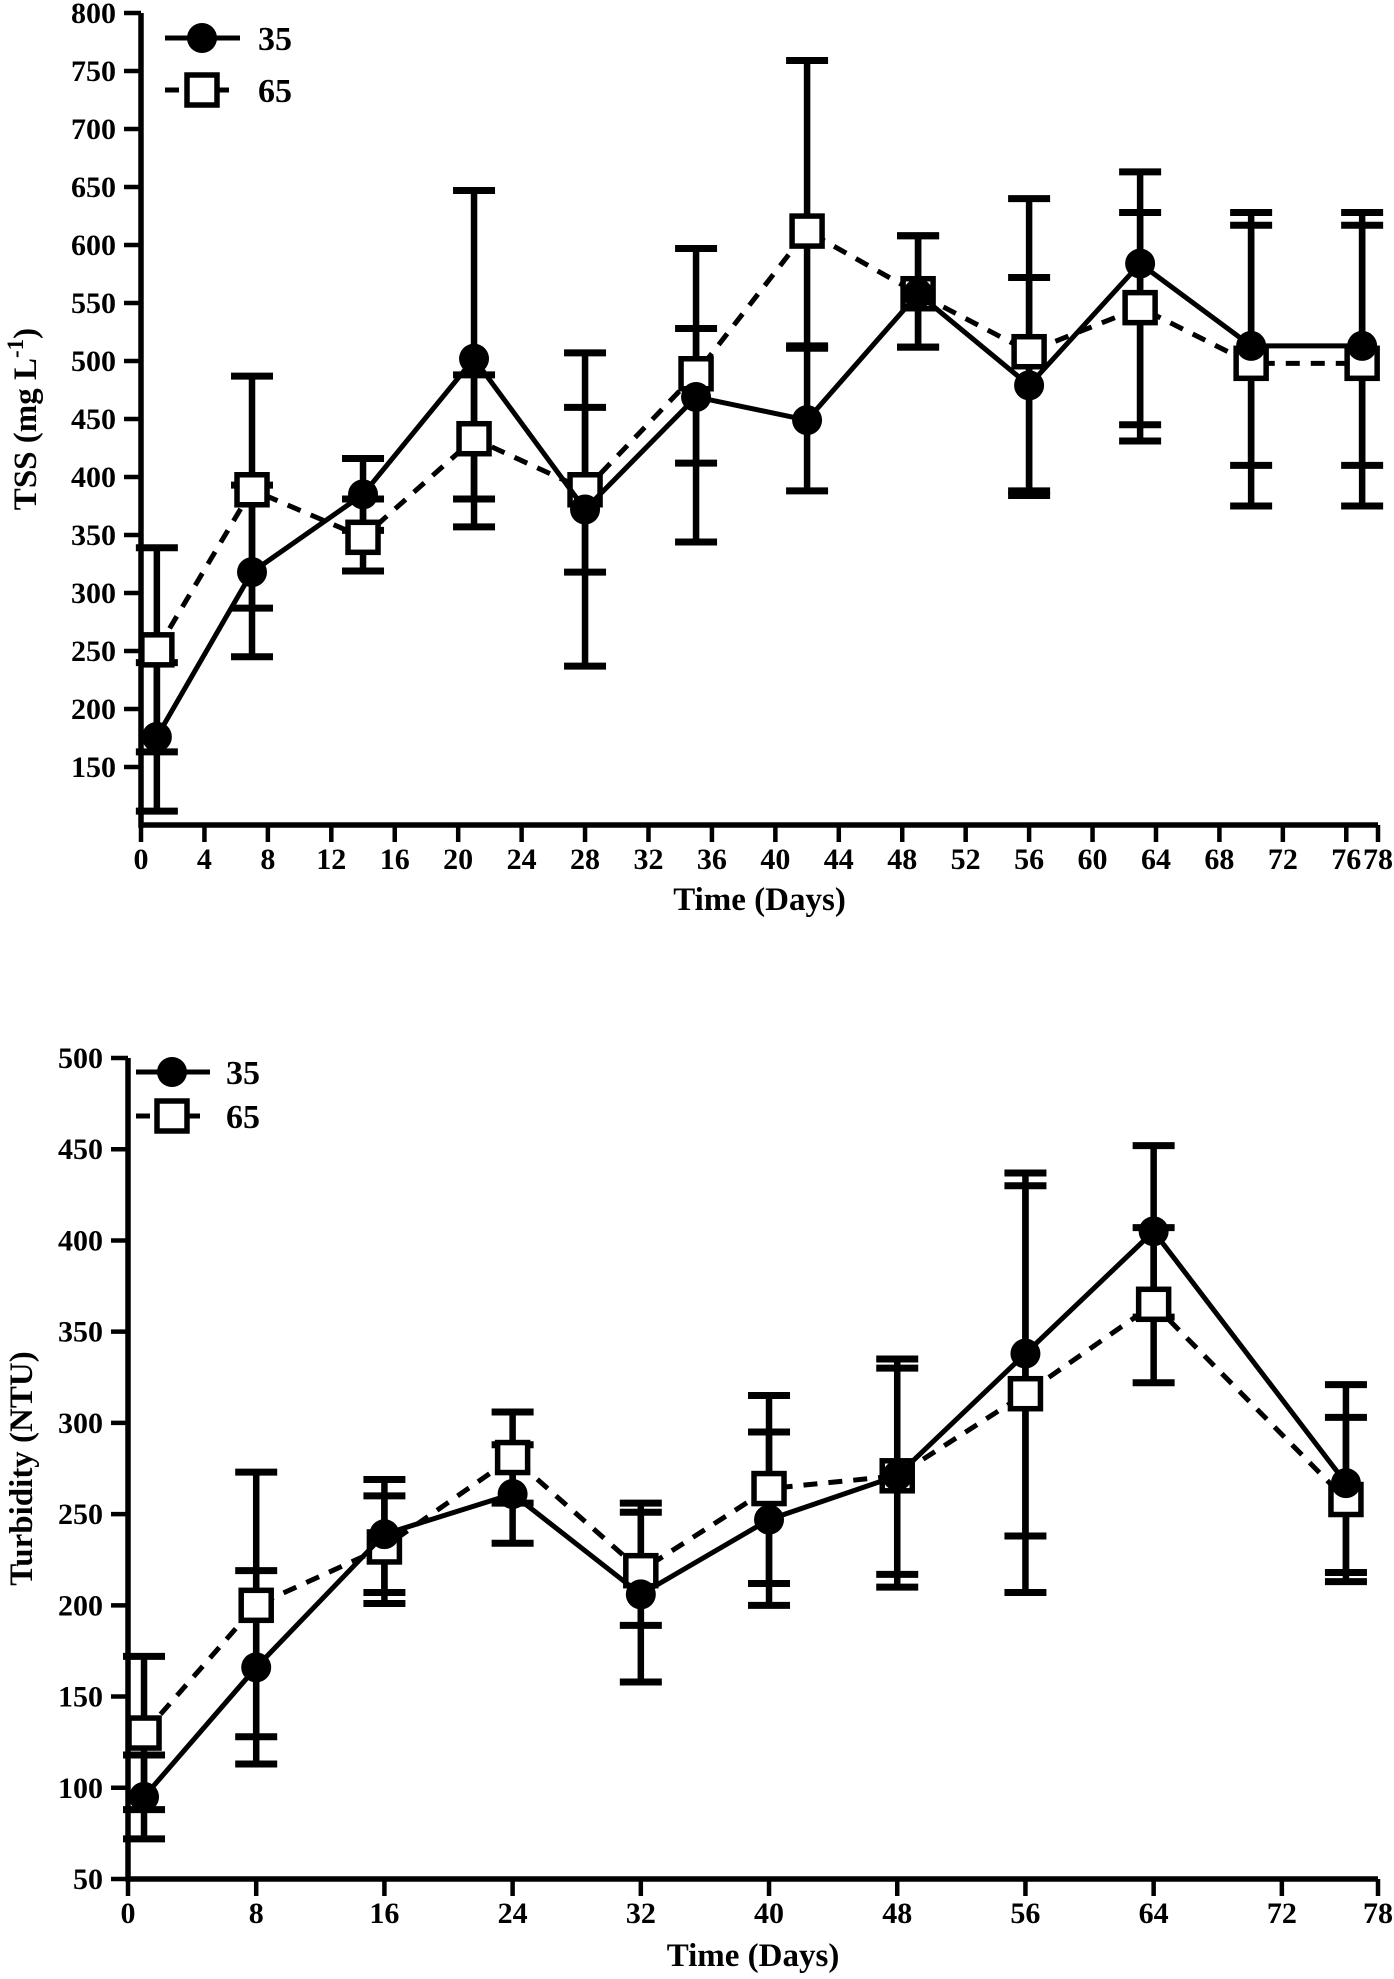  What do you see at coordinates (80, 1788) in the screenshot?
I see `y-tick-label: 100` at bounding box center [80, 1788].